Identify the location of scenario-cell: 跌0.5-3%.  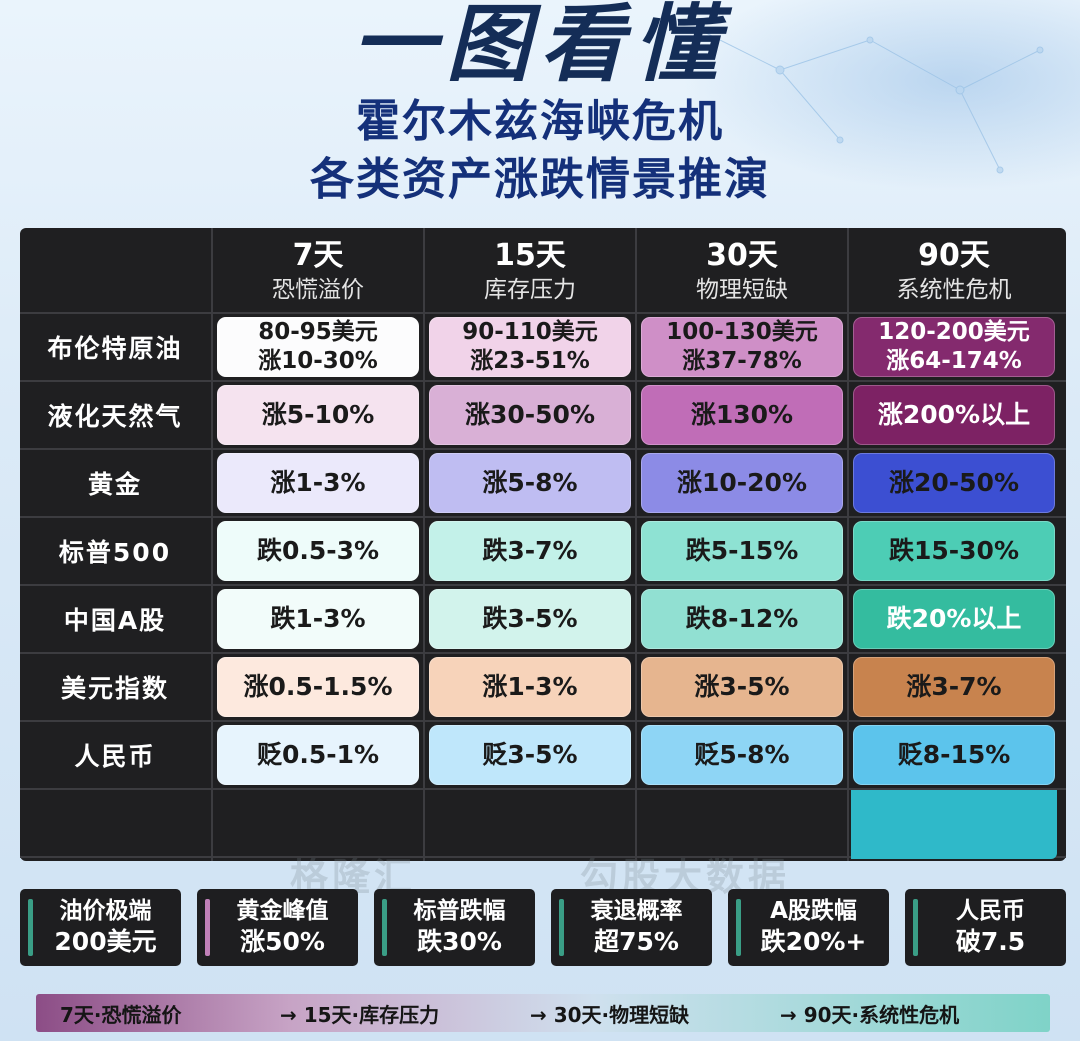
(318, 551).